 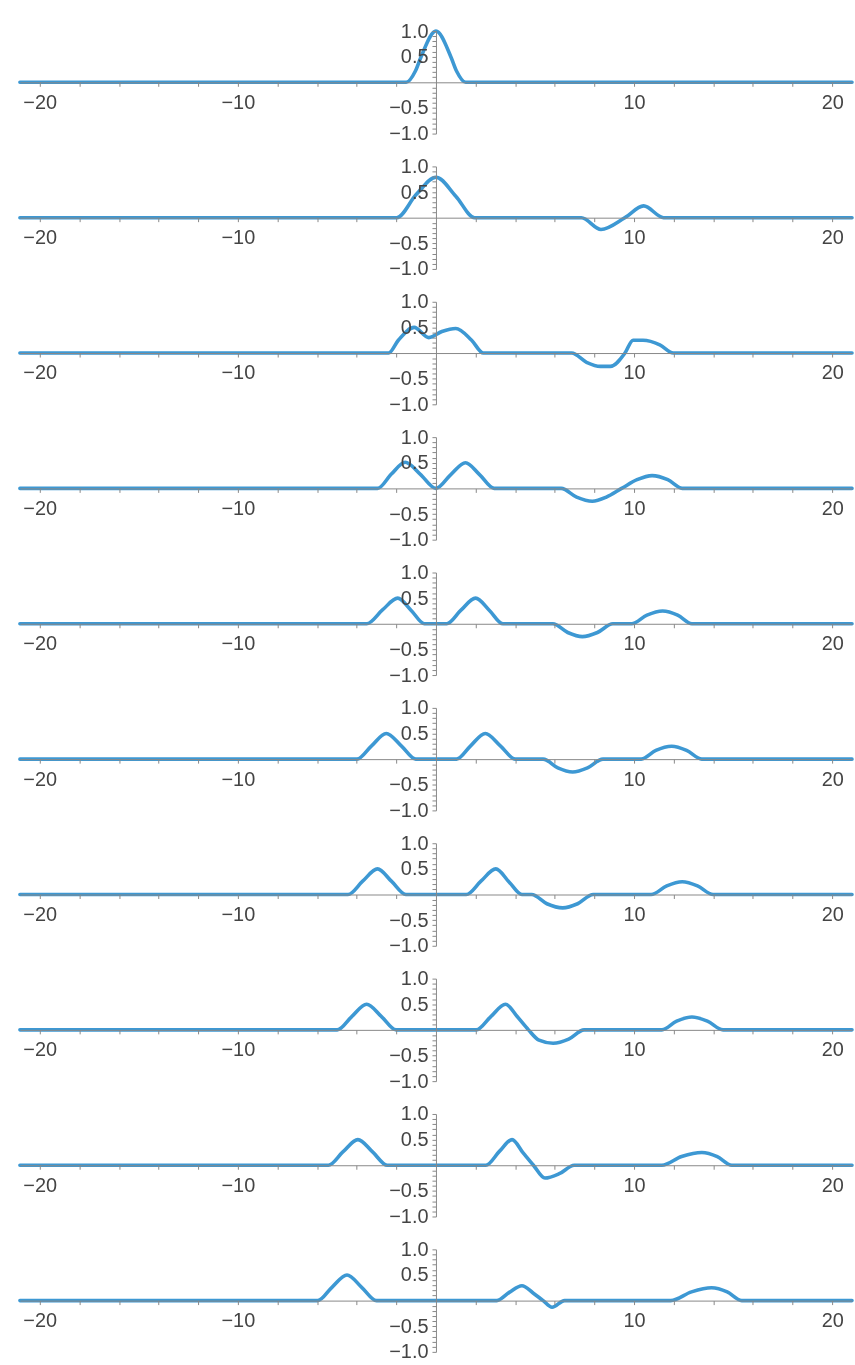 What do you see at coordinates (436, 203) in the screenshot?
I see `line-series` at bounding box center [436, 203].